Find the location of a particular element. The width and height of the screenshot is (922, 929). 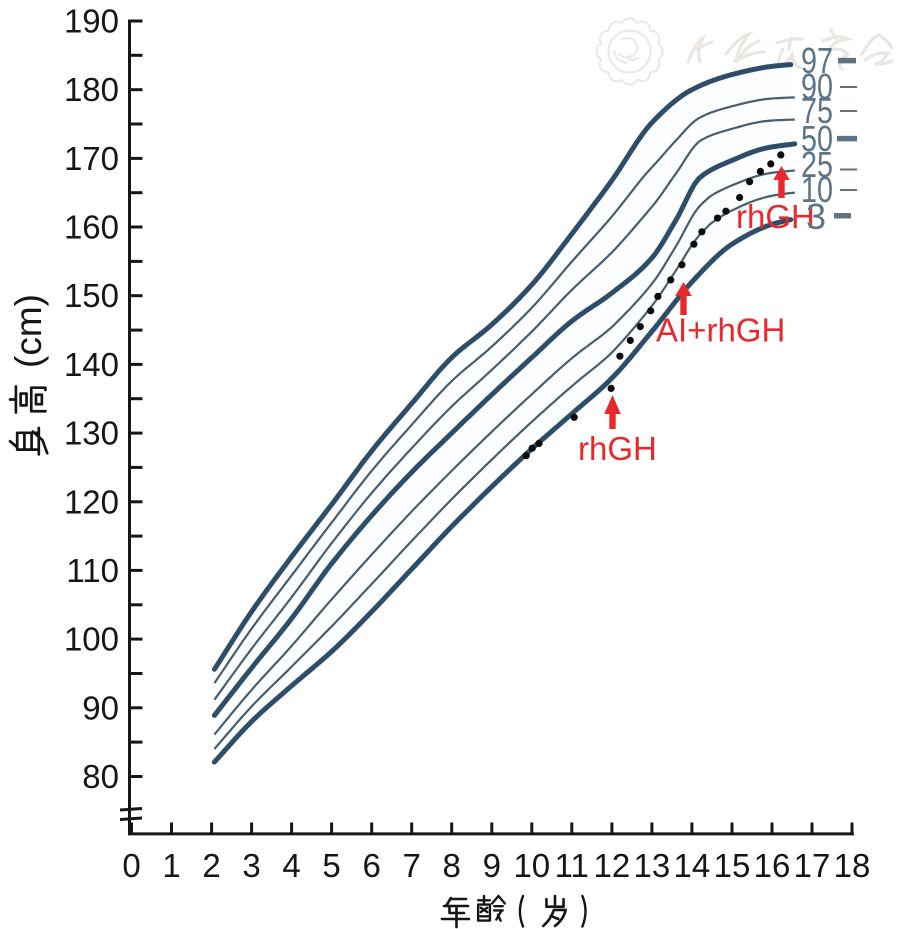

svg-text: 170 is located at coordinates (91, 158).